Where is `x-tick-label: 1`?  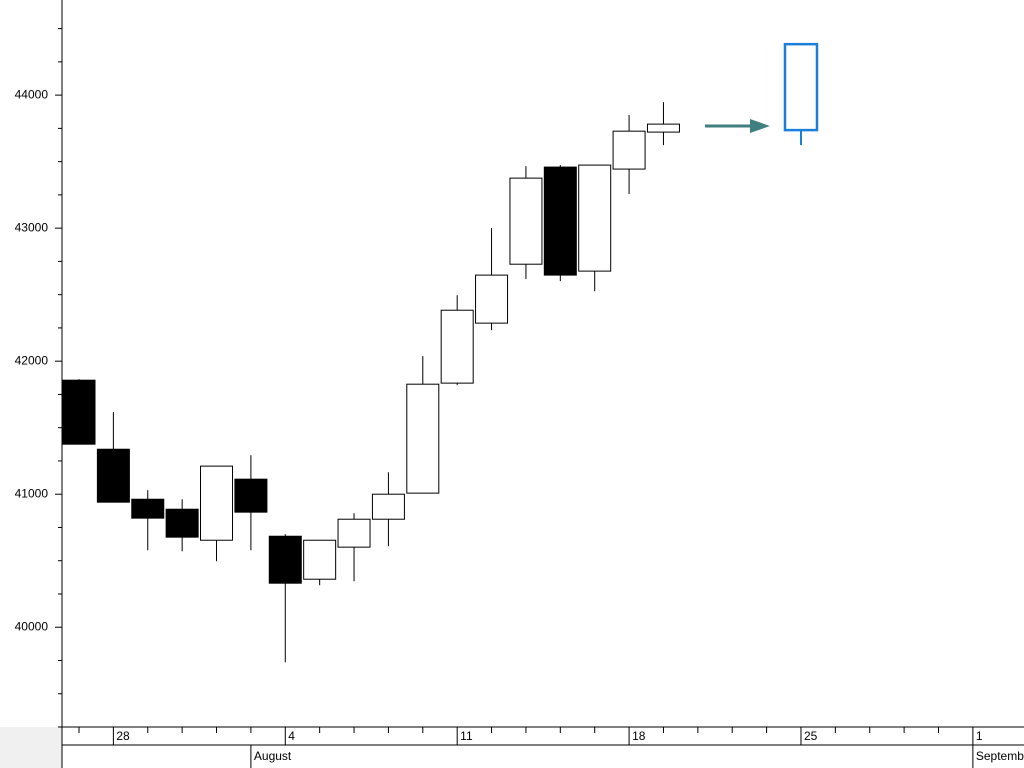
x-tick-label: 1 is located at coordinates (979, 736).